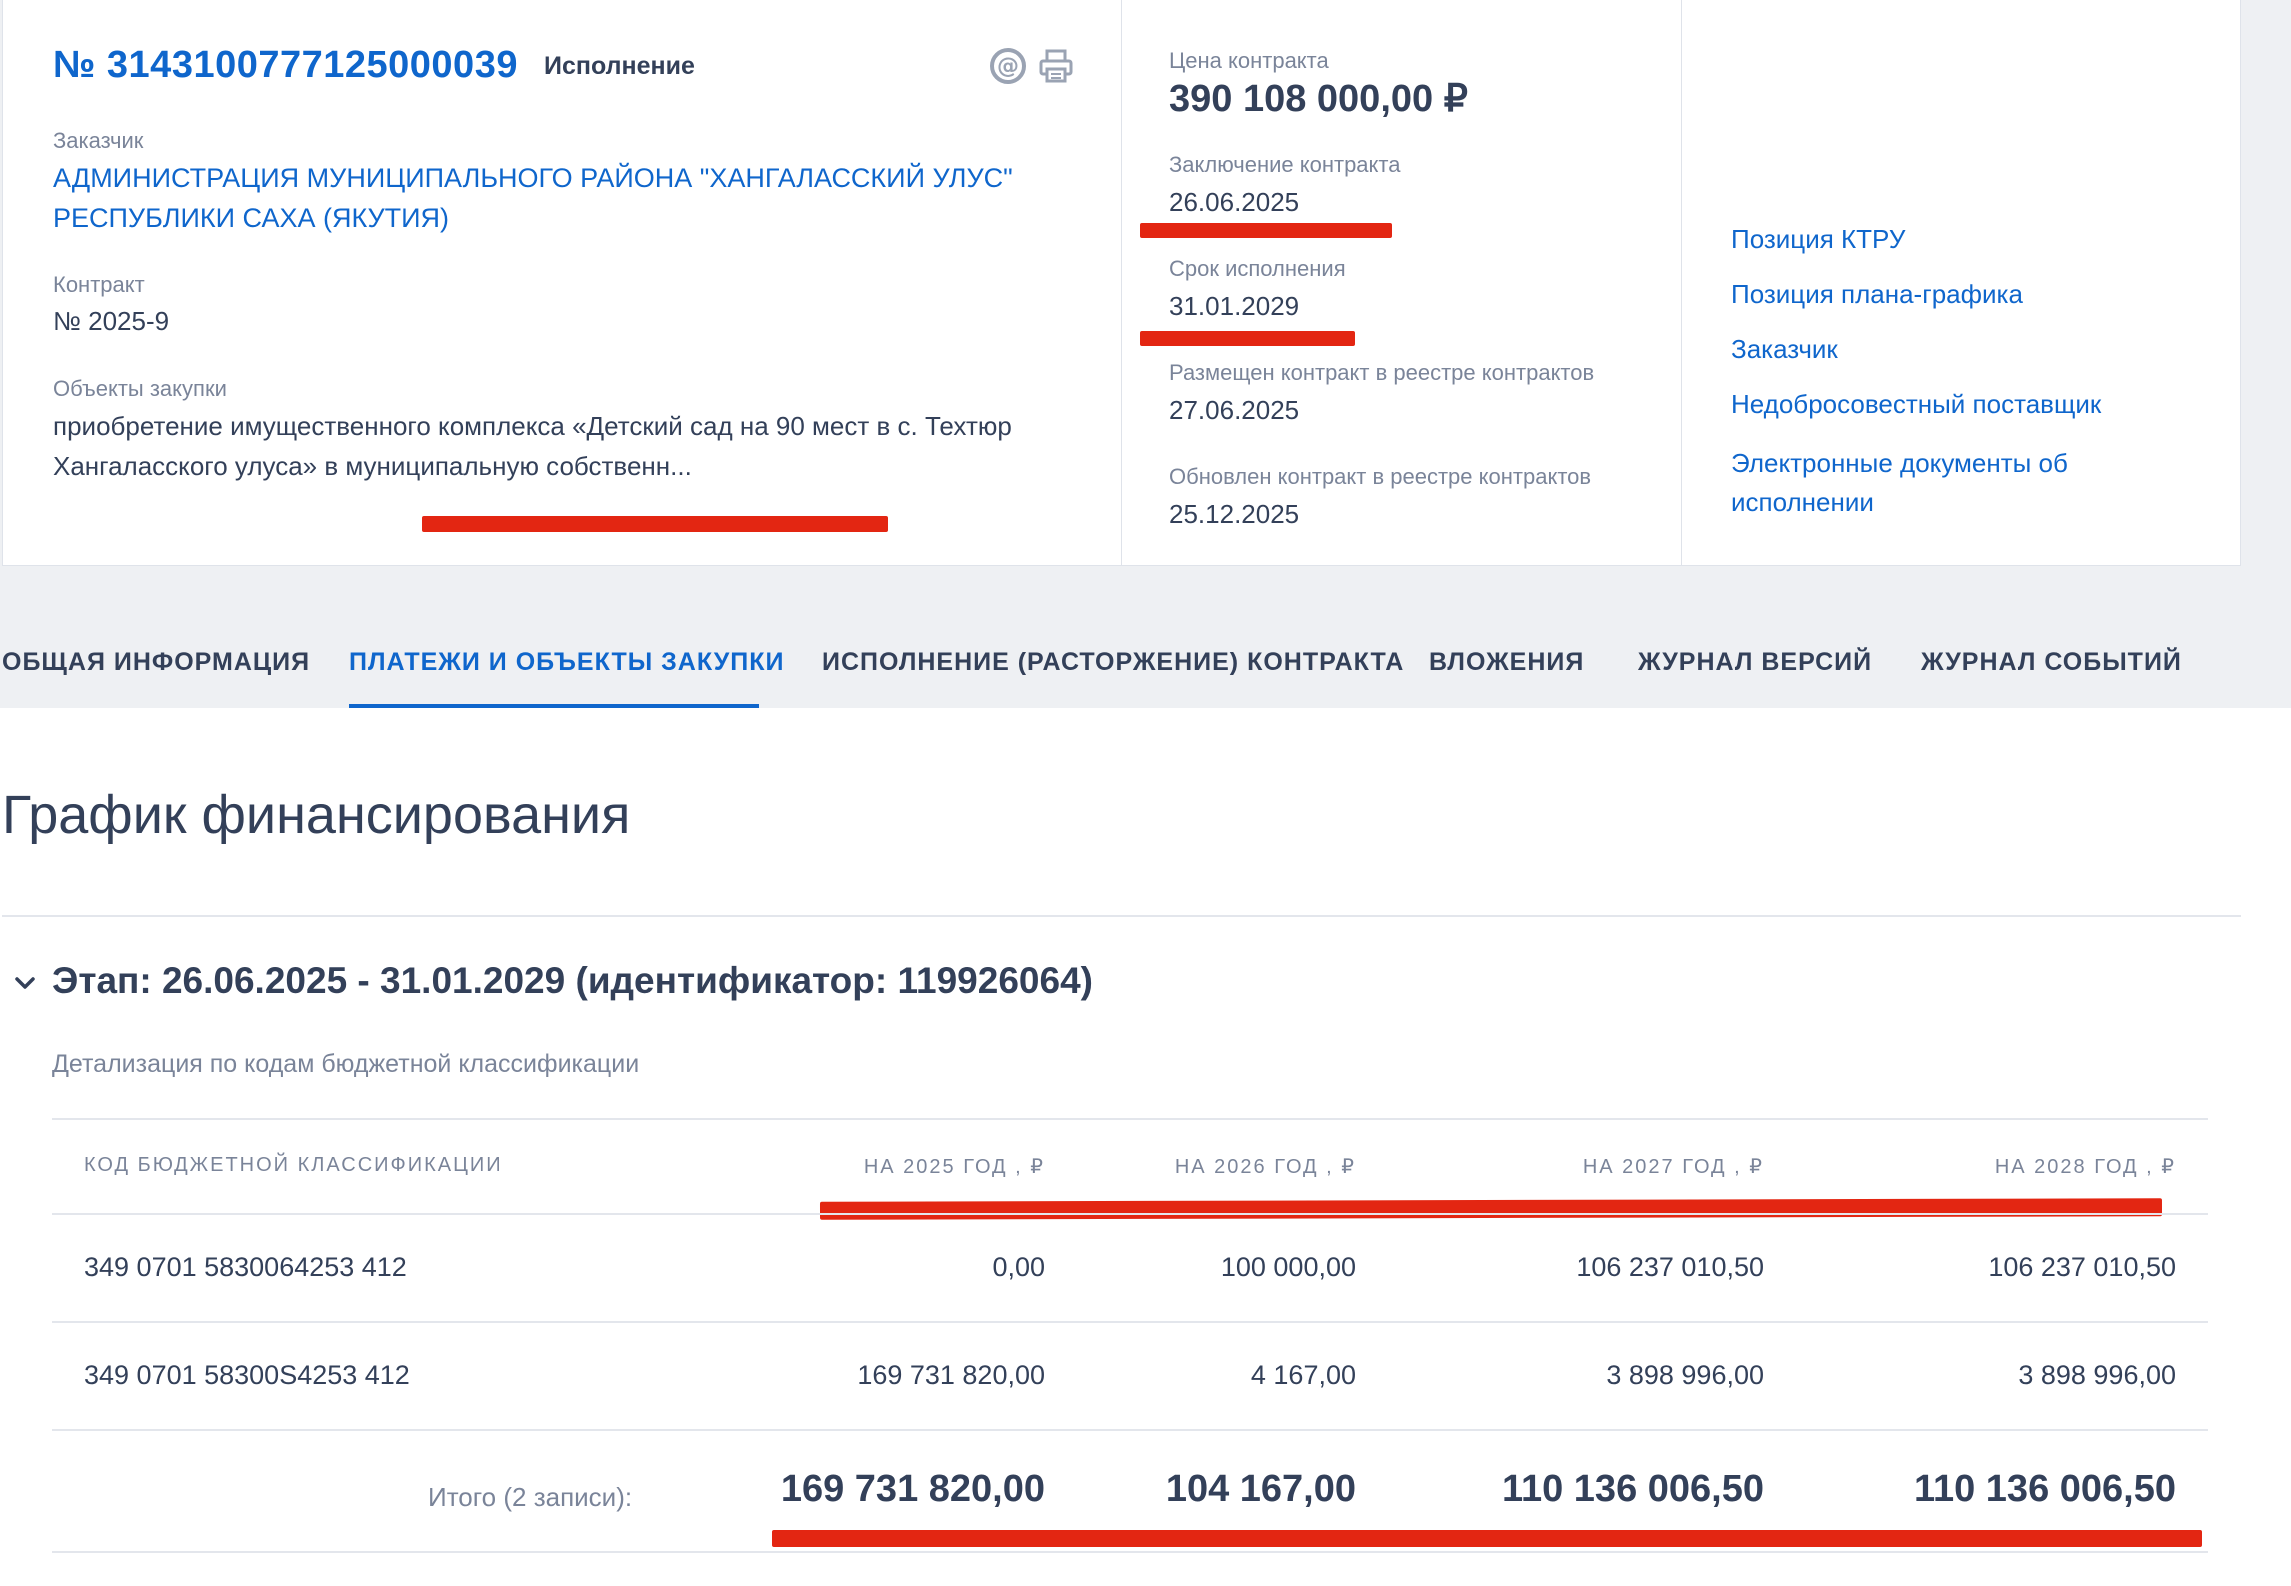 The width and height of the screenshot is (2291, 1586). Describe the element at coordinates (1632, 1489) in the screenshot. I see `total-2027: 110 136 006,50` at that location.